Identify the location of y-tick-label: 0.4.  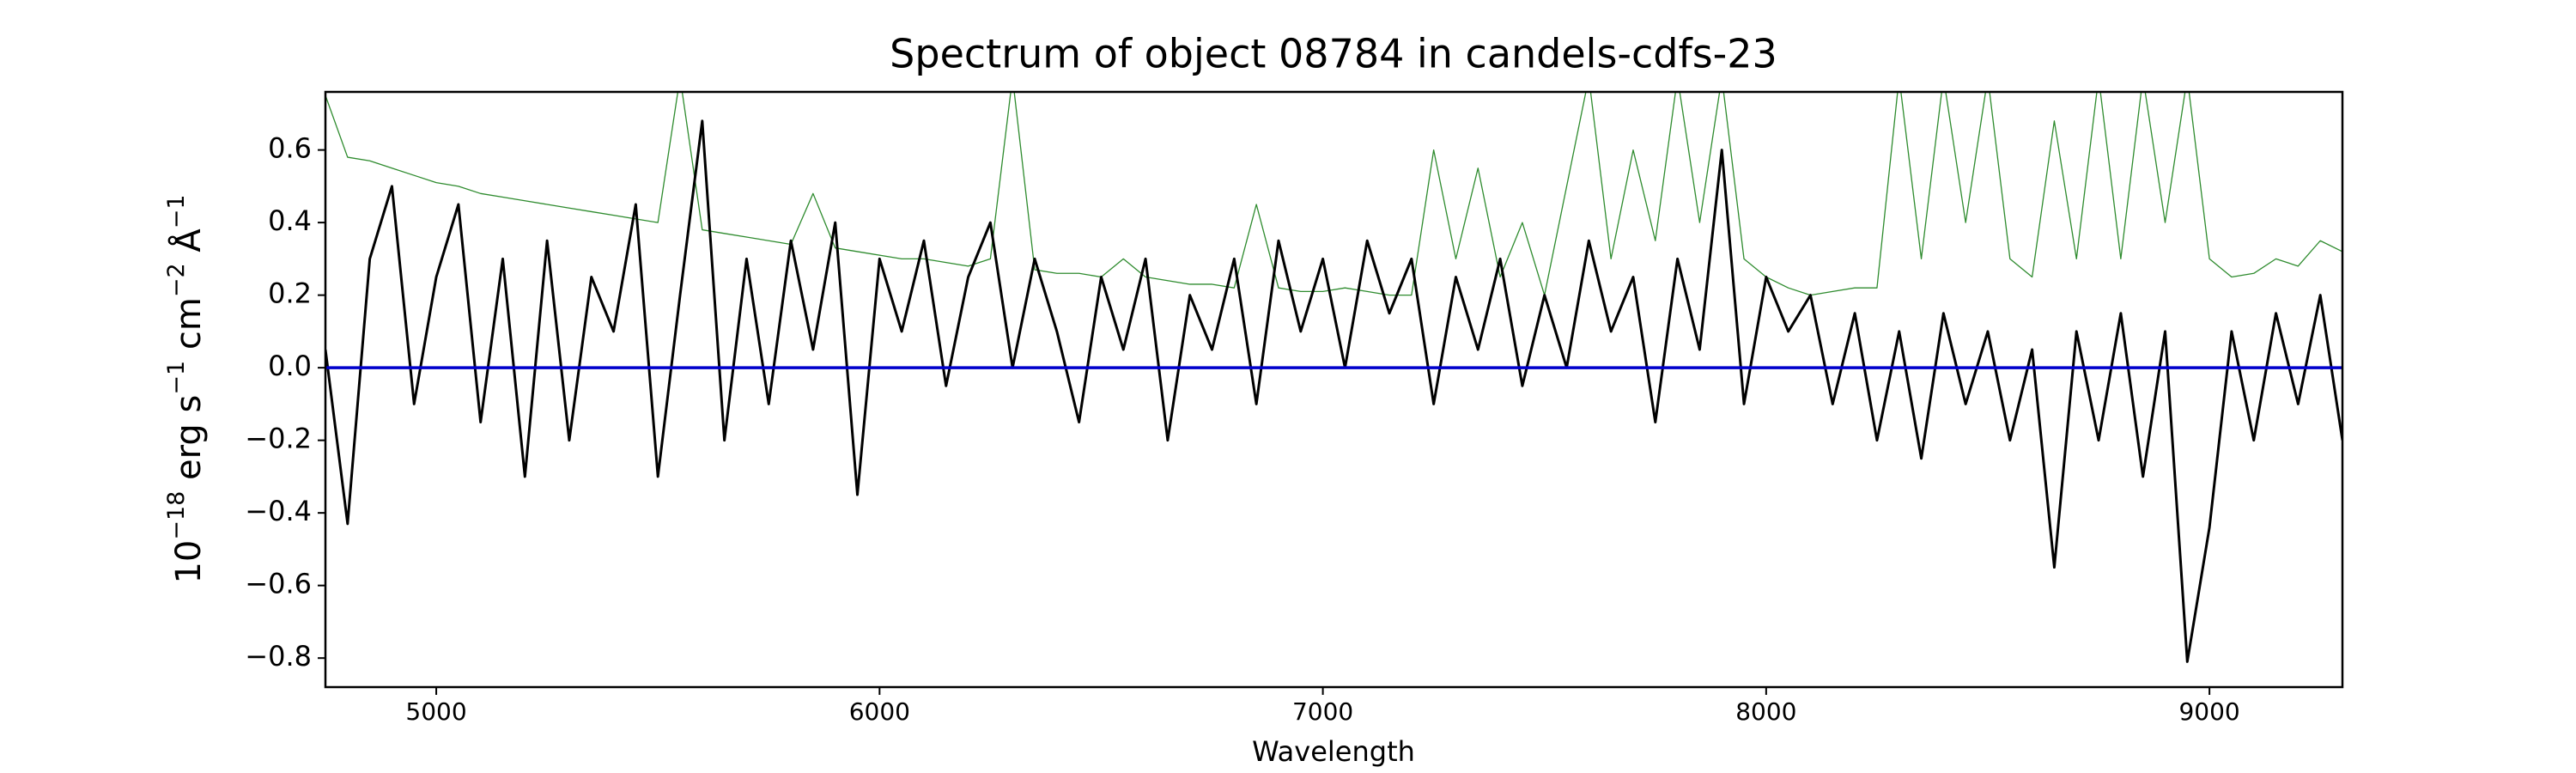
(290, 220).